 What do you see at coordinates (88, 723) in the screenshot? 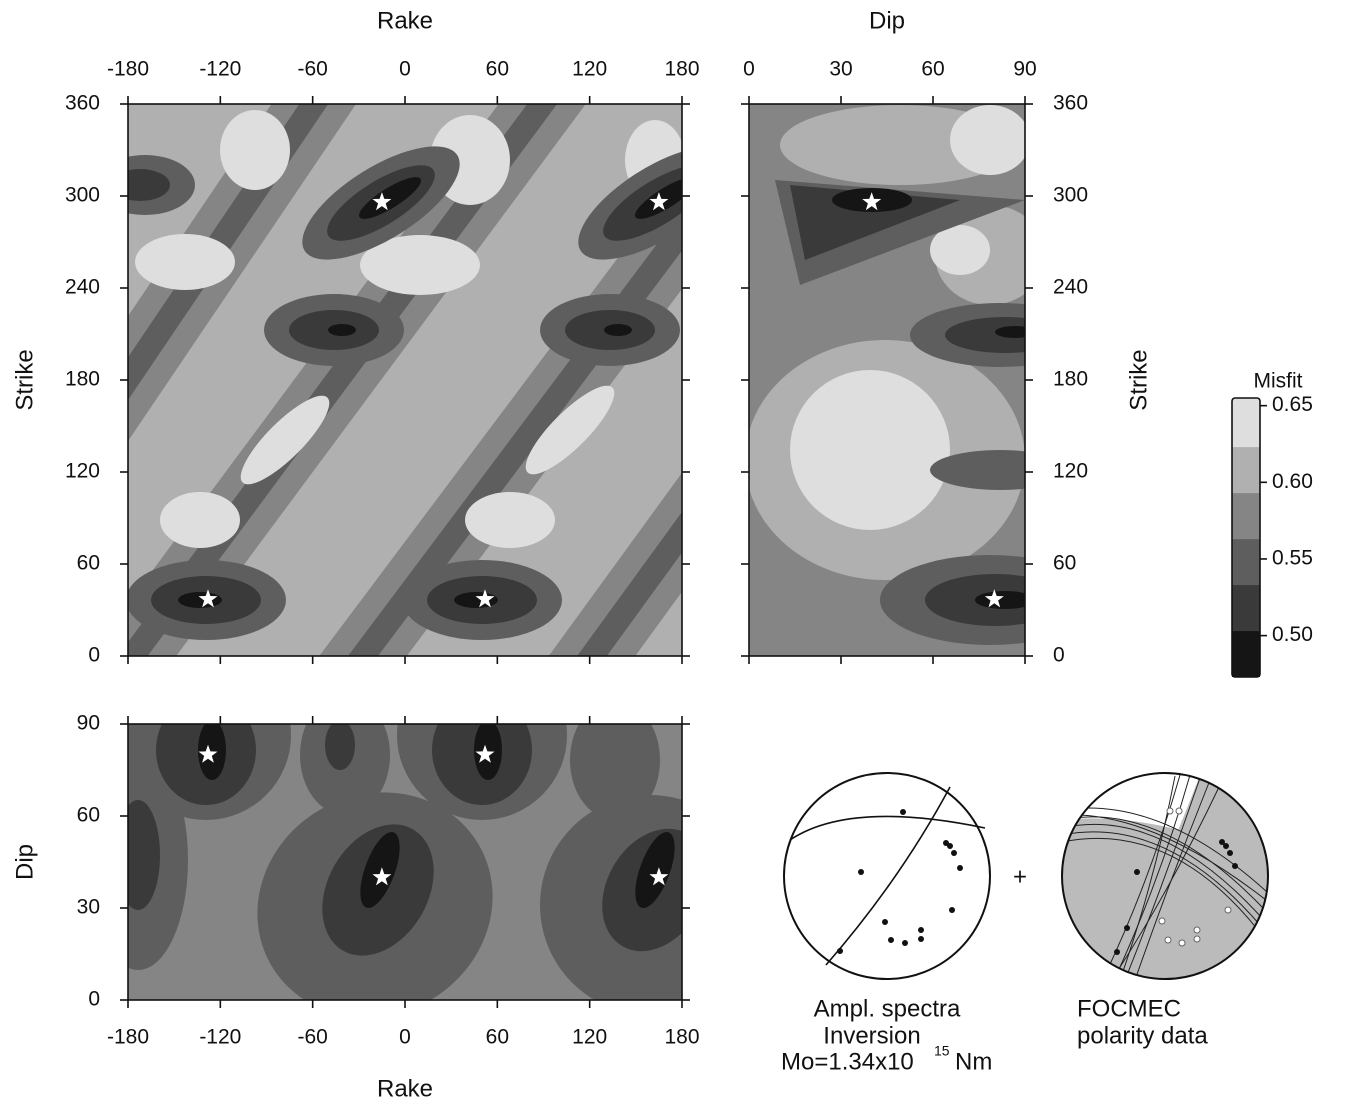
I see `y-tick-label: 90` at bounding box center [88, 723].